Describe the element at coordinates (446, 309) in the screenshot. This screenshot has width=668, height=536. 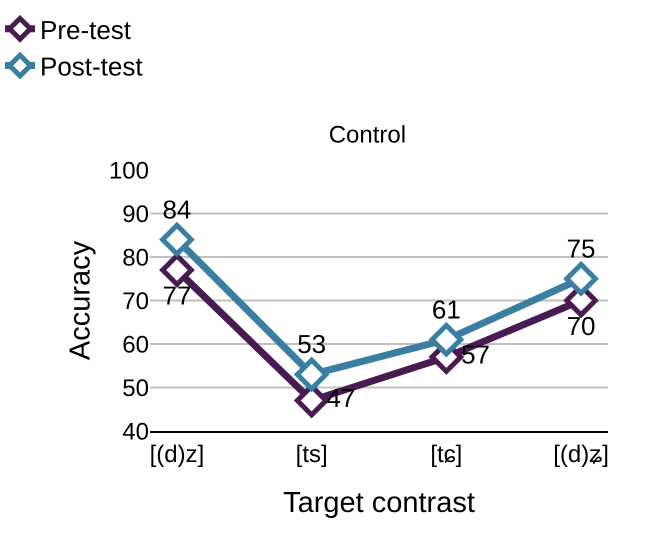
I see `data-label: 61` at that location.